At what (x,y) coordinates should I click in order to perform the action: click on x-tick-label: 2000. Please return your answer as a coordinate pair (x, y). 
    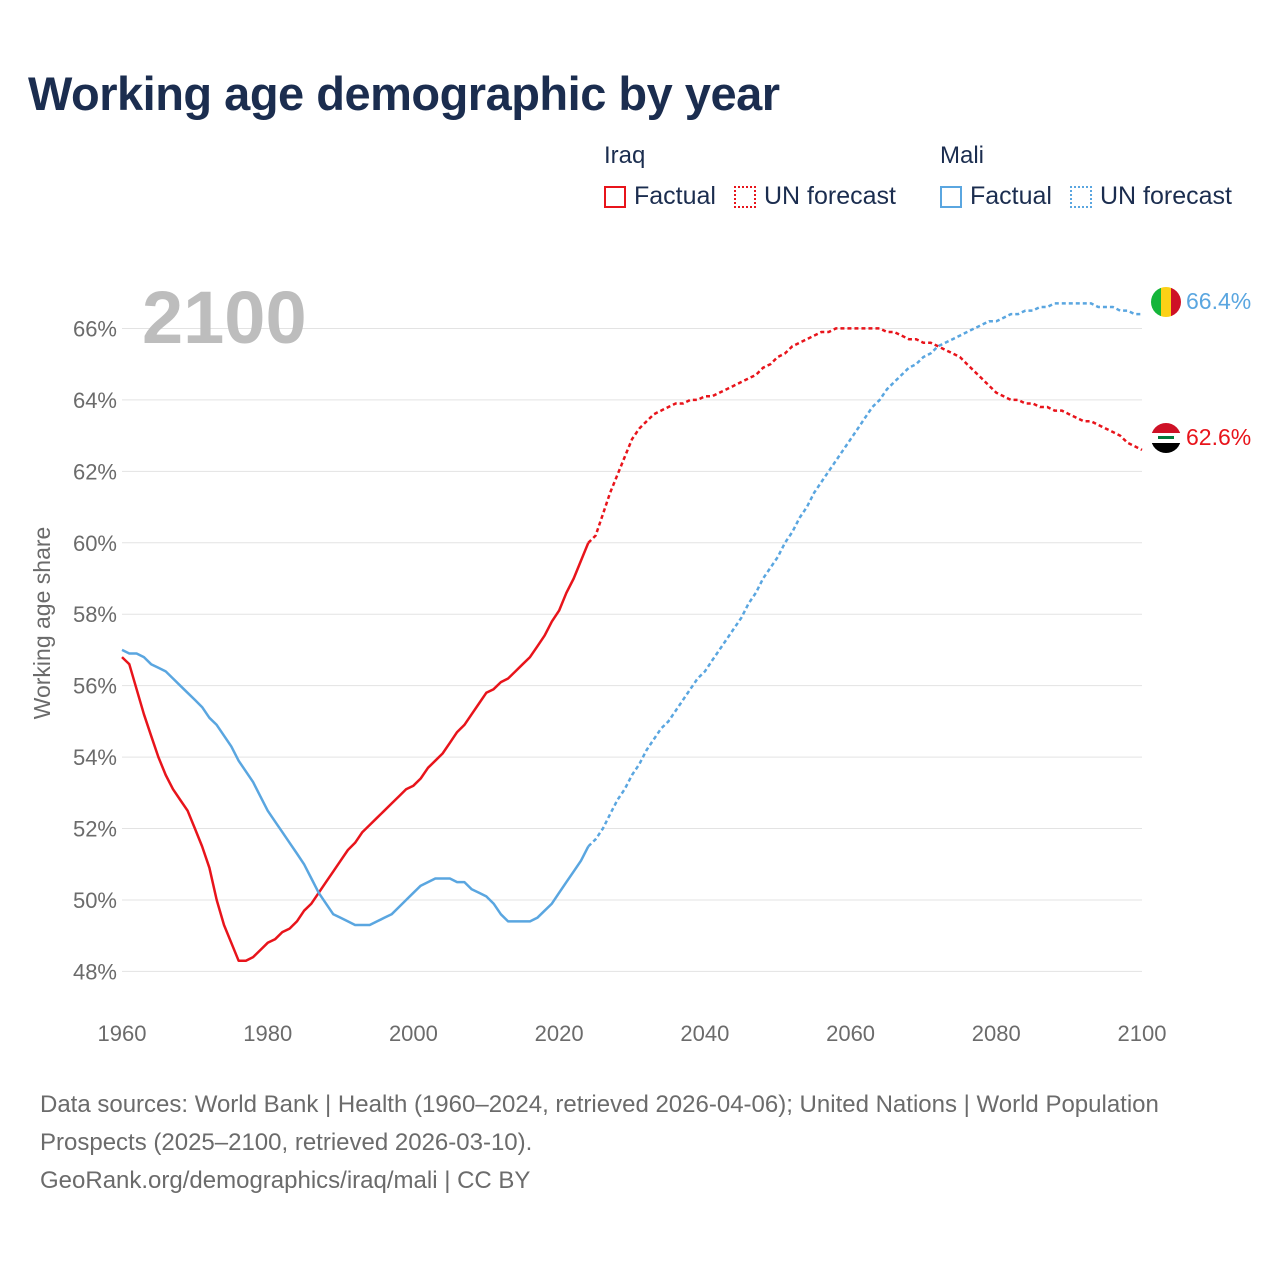
    Looking at the image, I should click on (413, 1033).